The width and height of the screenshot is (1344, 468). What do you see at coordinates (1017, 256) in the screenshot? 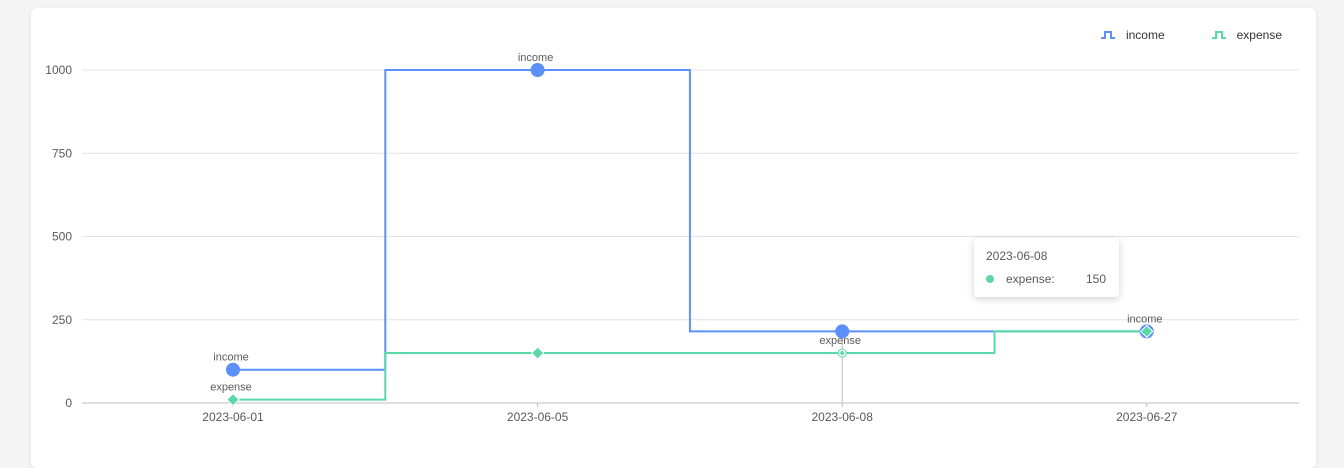
I see `tooltip-title: 2023-06-08` at bounding box center [1017, 256].